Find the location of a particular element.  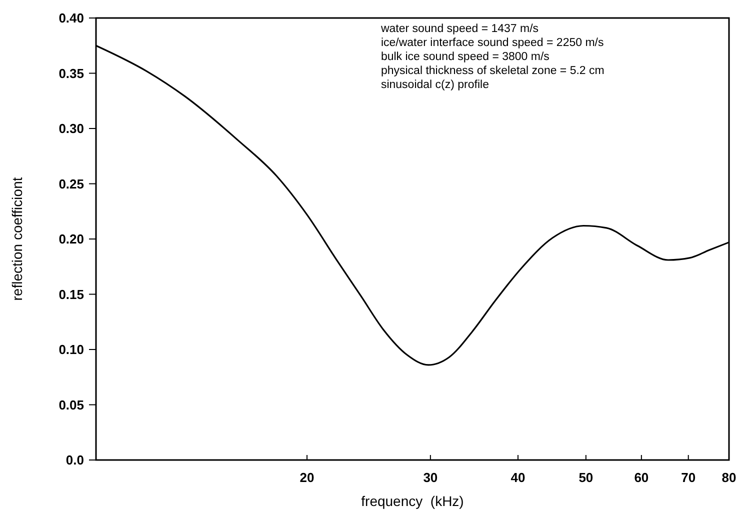

x-tick-label: 30 is located at coordinates (430, 477).